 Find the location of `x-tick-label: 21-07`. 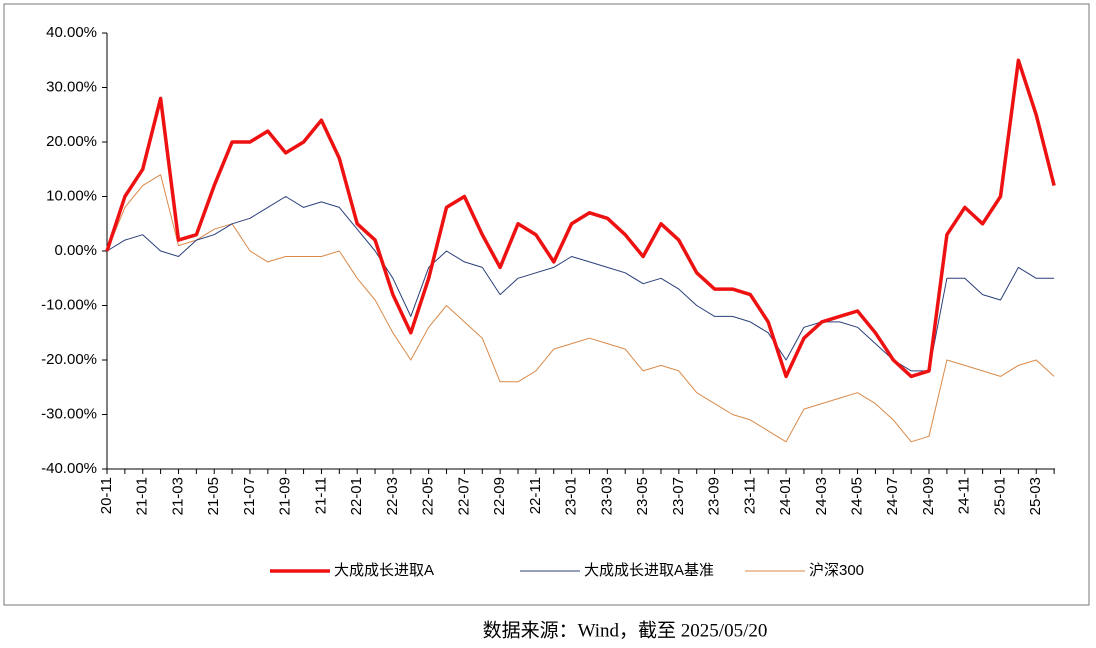

x-tick-label: 21-07 is located at coordinates (249, 496).